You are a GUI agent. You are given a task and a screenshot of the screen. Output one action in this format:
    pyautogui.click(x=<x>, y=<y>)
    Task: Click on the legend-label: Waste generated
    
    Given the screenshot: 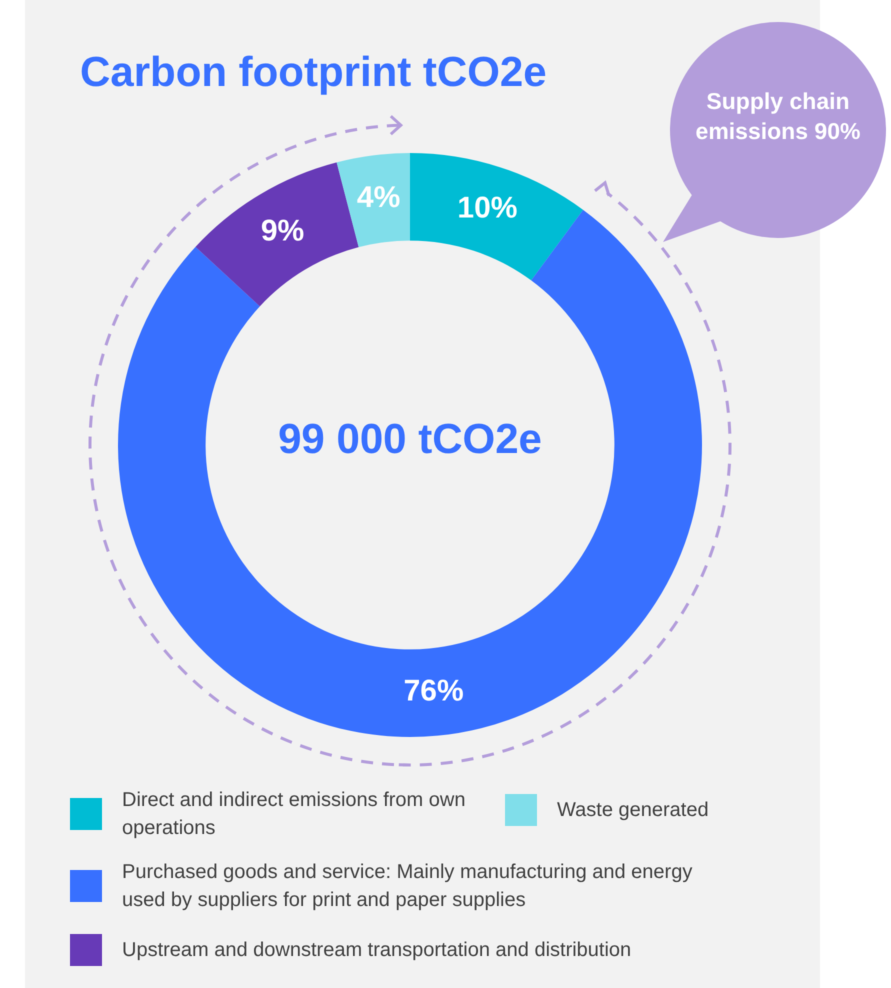 What is the action you would take?
    pyautogui.click(x=633, y=810)
    